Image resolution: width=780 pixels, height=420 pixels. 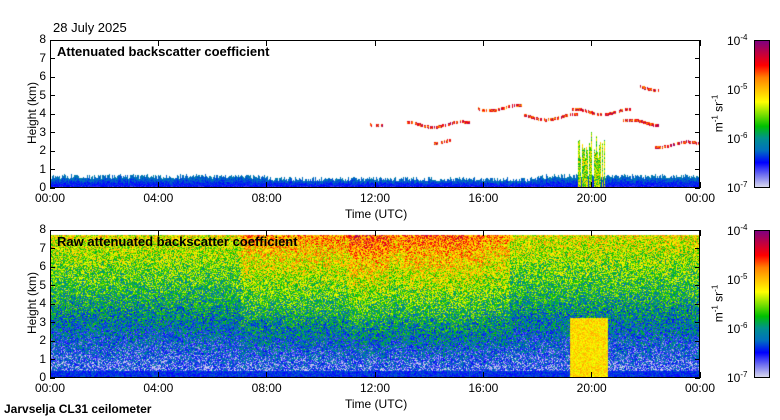 I want to click on y-tick-label: 1, so click(x=42, y=168).